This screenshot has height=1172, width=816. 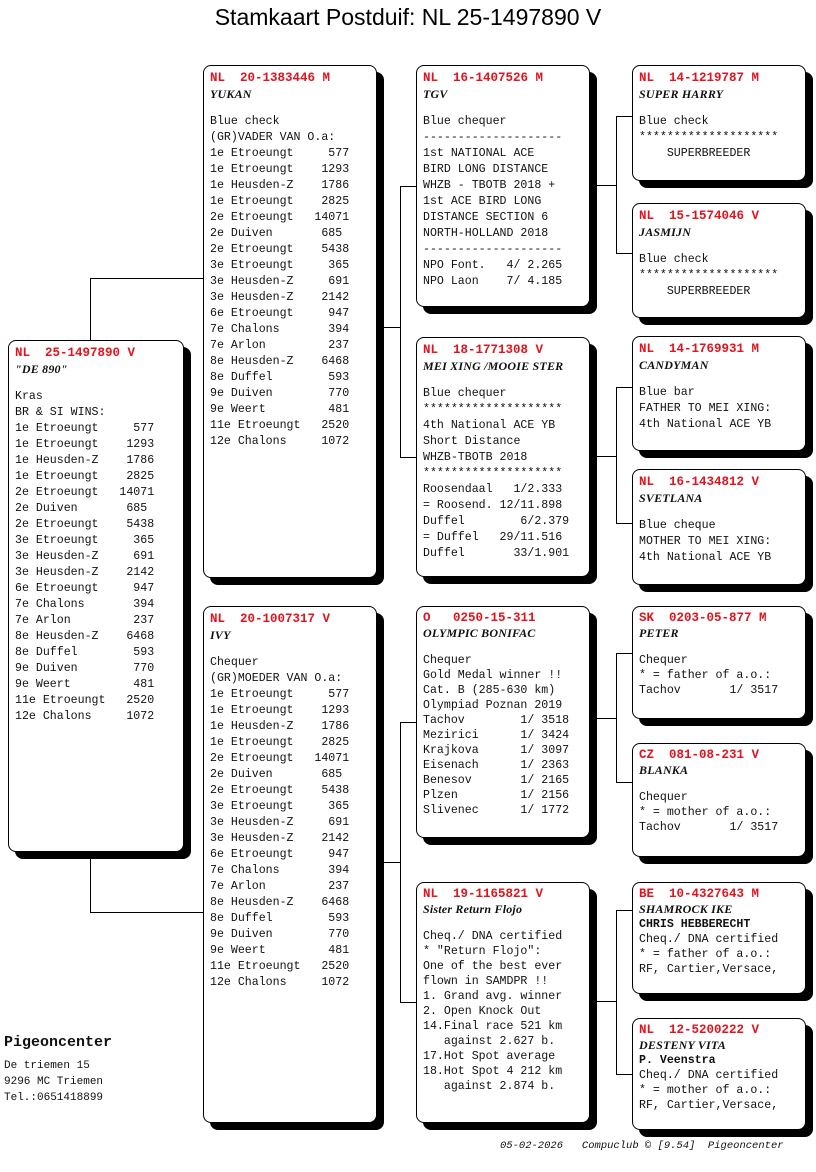 I want to click on info-line: Benesov 1/ 2165, so click(x=496, y=780).